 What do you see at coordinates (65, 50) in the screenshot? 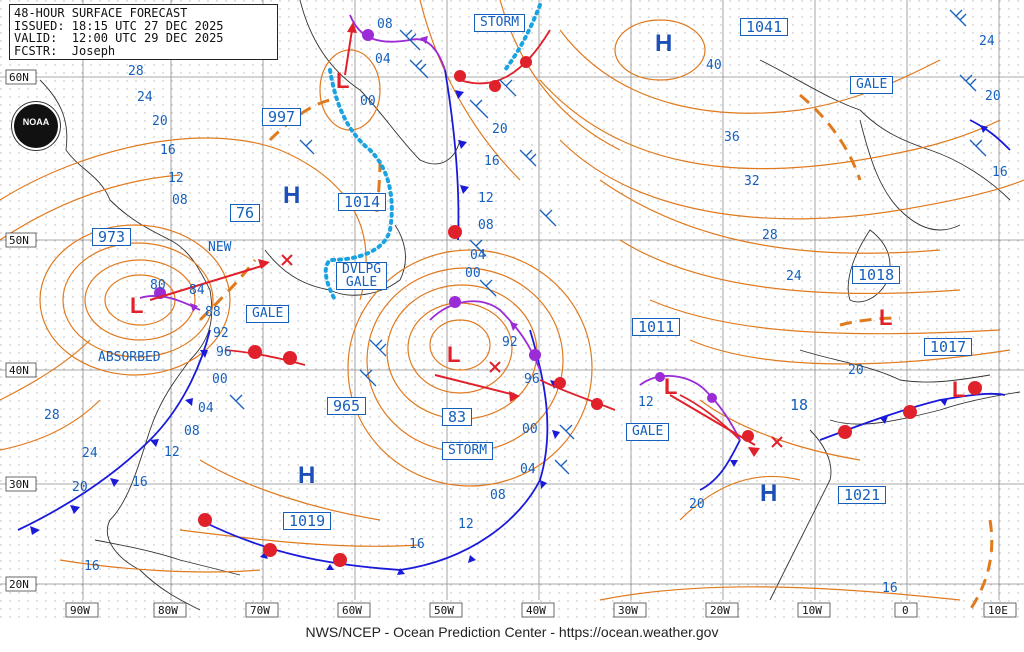
I see `forecaster: FCSTR: Joseph` at bounding box center [65, 50].